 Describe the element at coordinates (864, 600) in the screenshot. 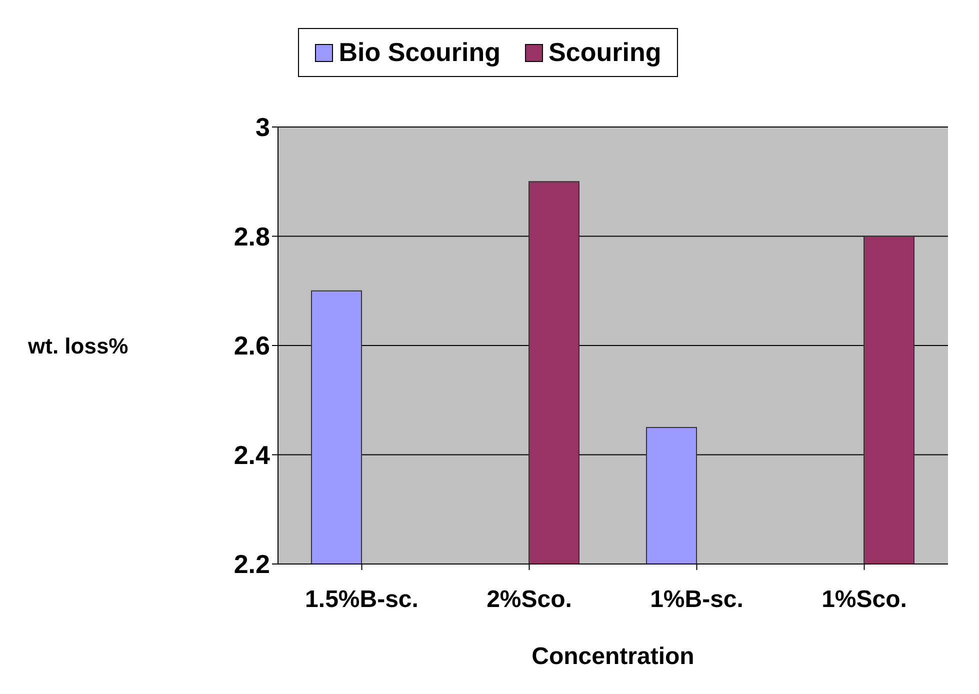

I see `x-tick-label: 1%Sco.` at that location.